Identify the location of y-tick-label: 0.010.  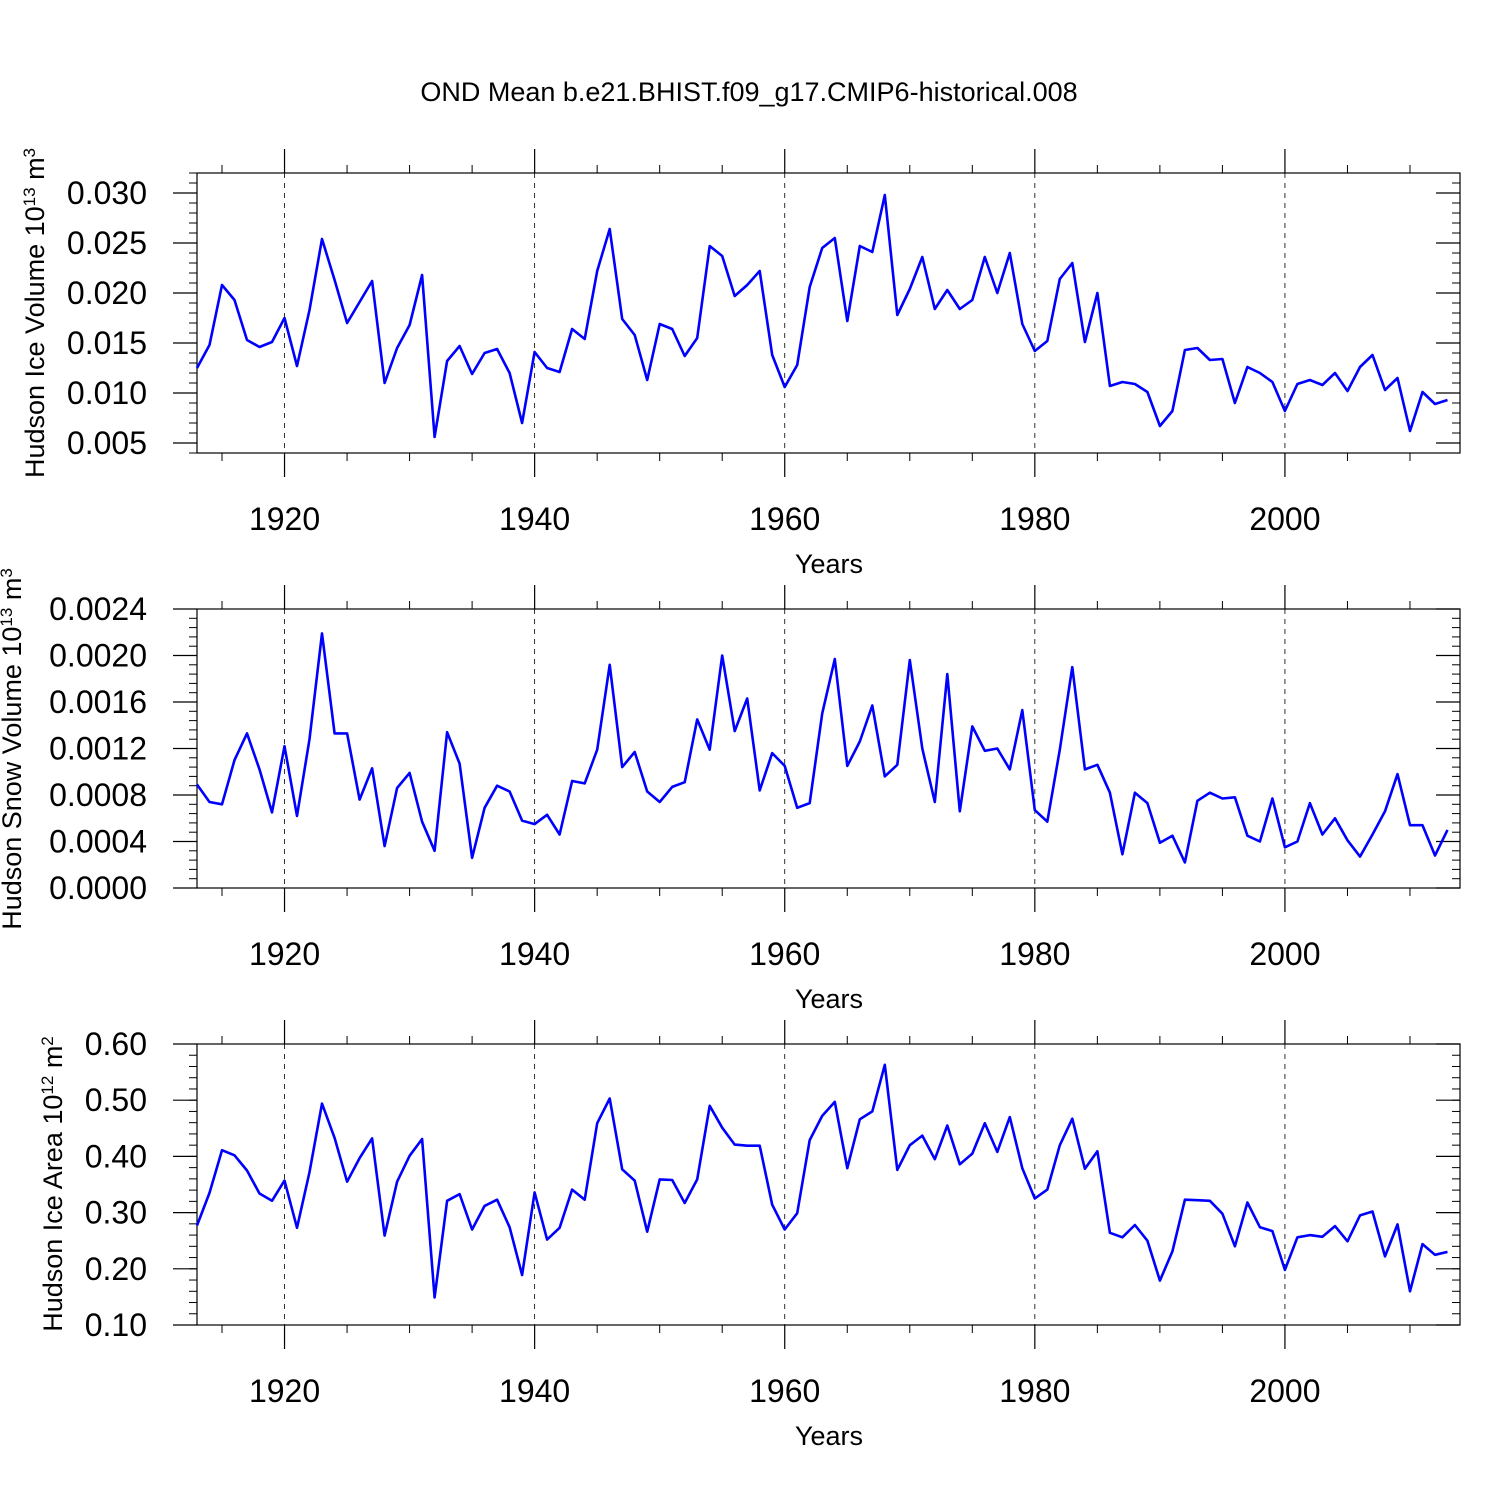
(107, 393).